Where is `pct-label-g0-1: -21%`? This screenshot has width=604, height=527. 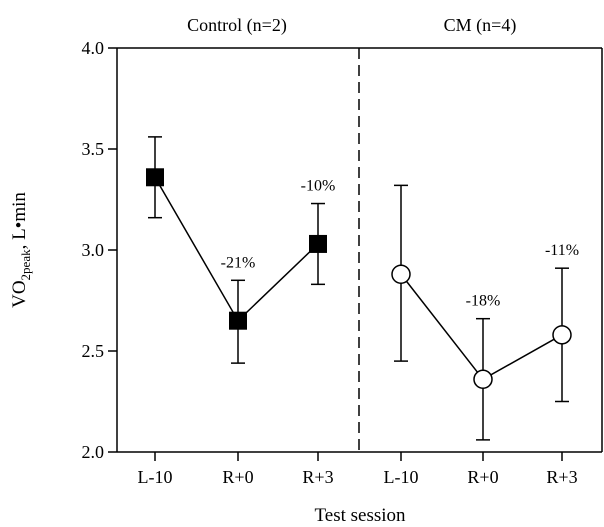
pct-label-g0-1: -21% is located at coordinates (238, 262).